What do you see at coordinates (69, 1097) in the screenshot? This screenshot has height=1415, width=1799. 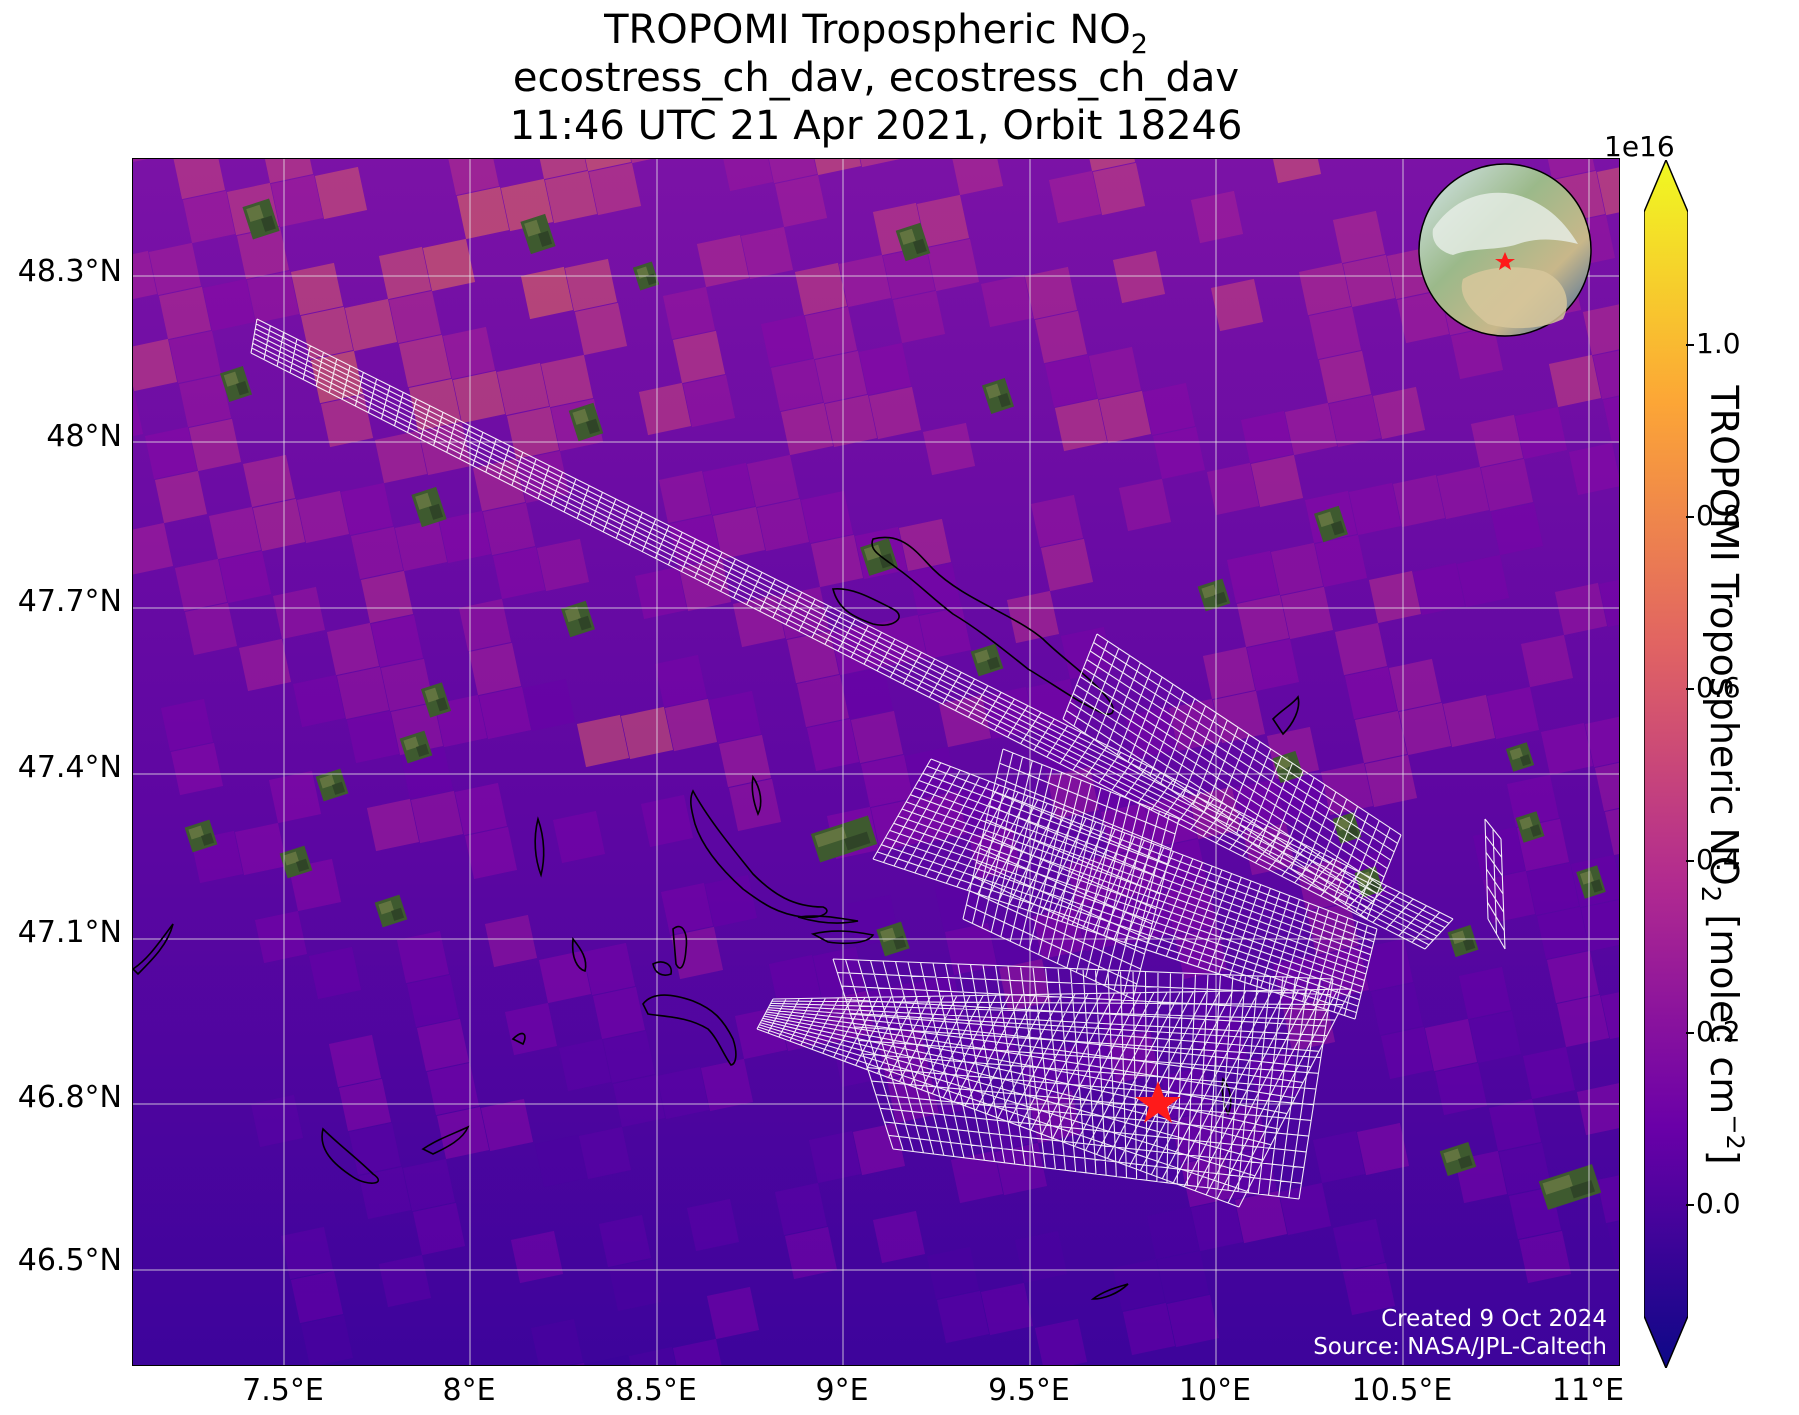 I see `lat-tick-label: 46.8°N` at bounding box center [69, 1097].